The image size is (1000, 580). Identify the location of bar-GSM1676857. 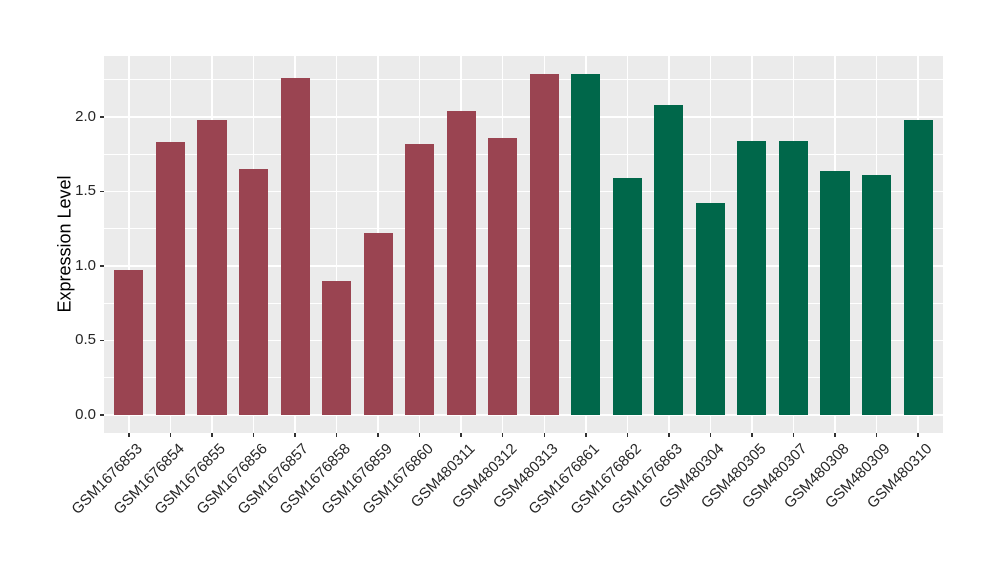
(295, 246).